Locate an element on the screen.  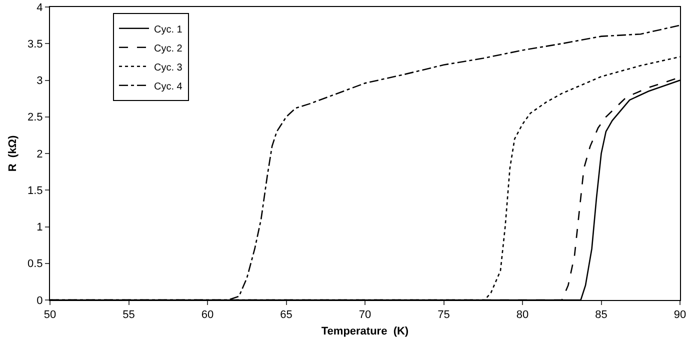
y-tick-label: 0.5 is located at coordinates (35, 264).